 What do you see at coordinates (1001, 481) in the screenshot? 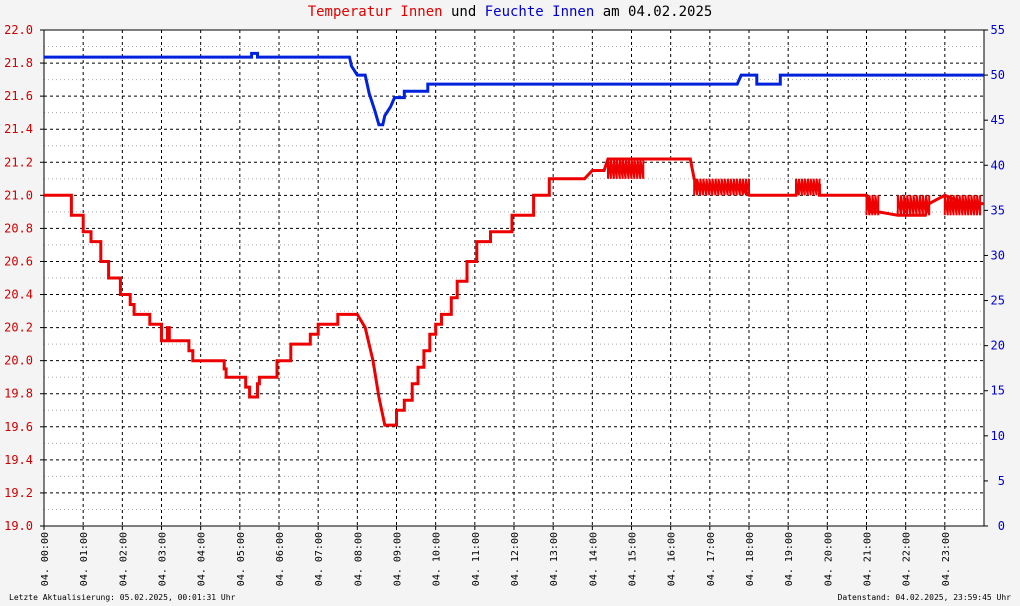
I see `y-right-tick-label: 5` at bounding box center [1001, 481].